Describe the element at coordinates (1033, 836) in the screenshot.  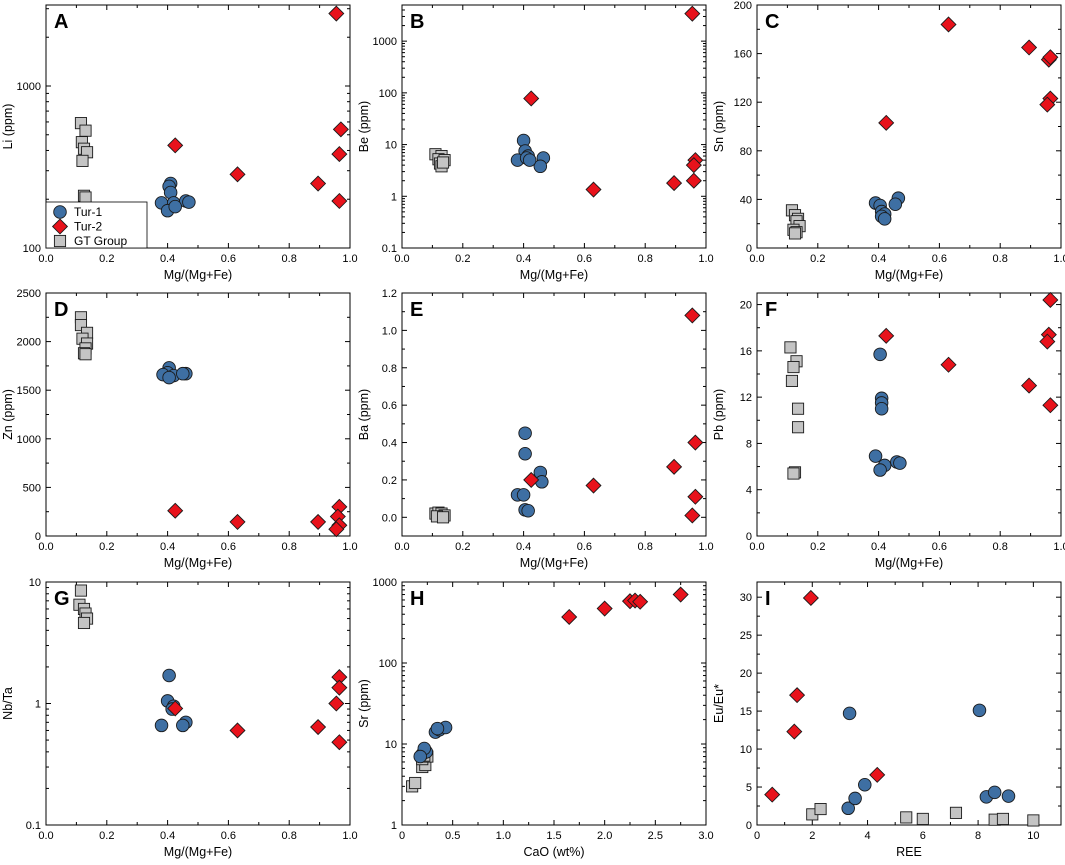
I see `panel-i-xtick-label: 10` at that location.